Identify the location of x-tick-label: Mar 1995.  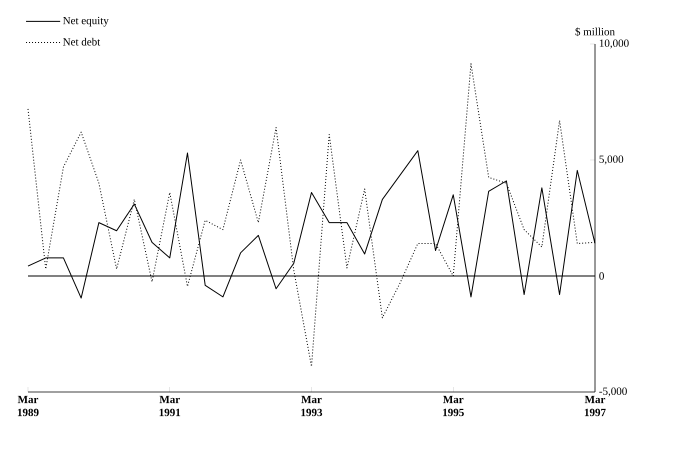
(453, 406).